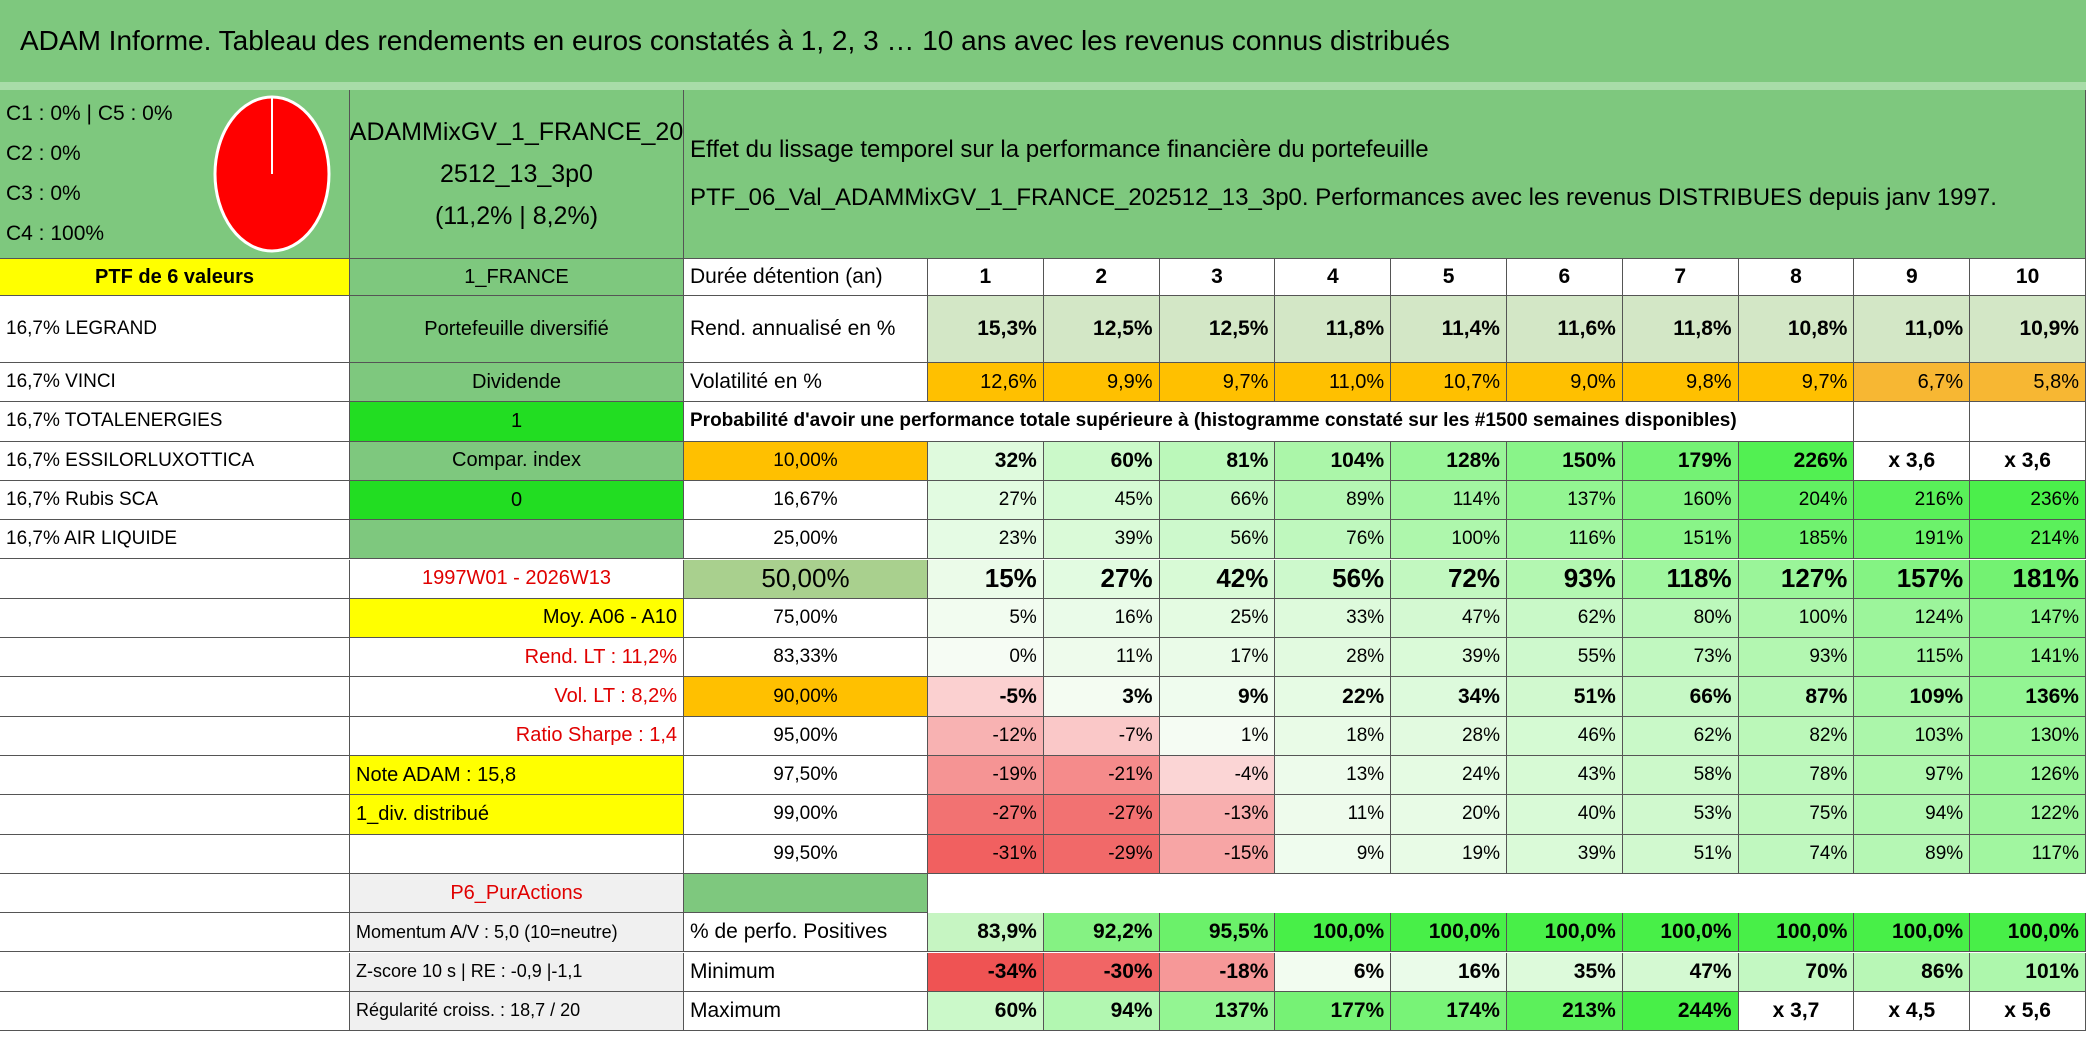 The image size is (2086, 1044). Describe the element at coordinates (806, 815) in the screenshot. I see `threshold: 99,00%` at that location.